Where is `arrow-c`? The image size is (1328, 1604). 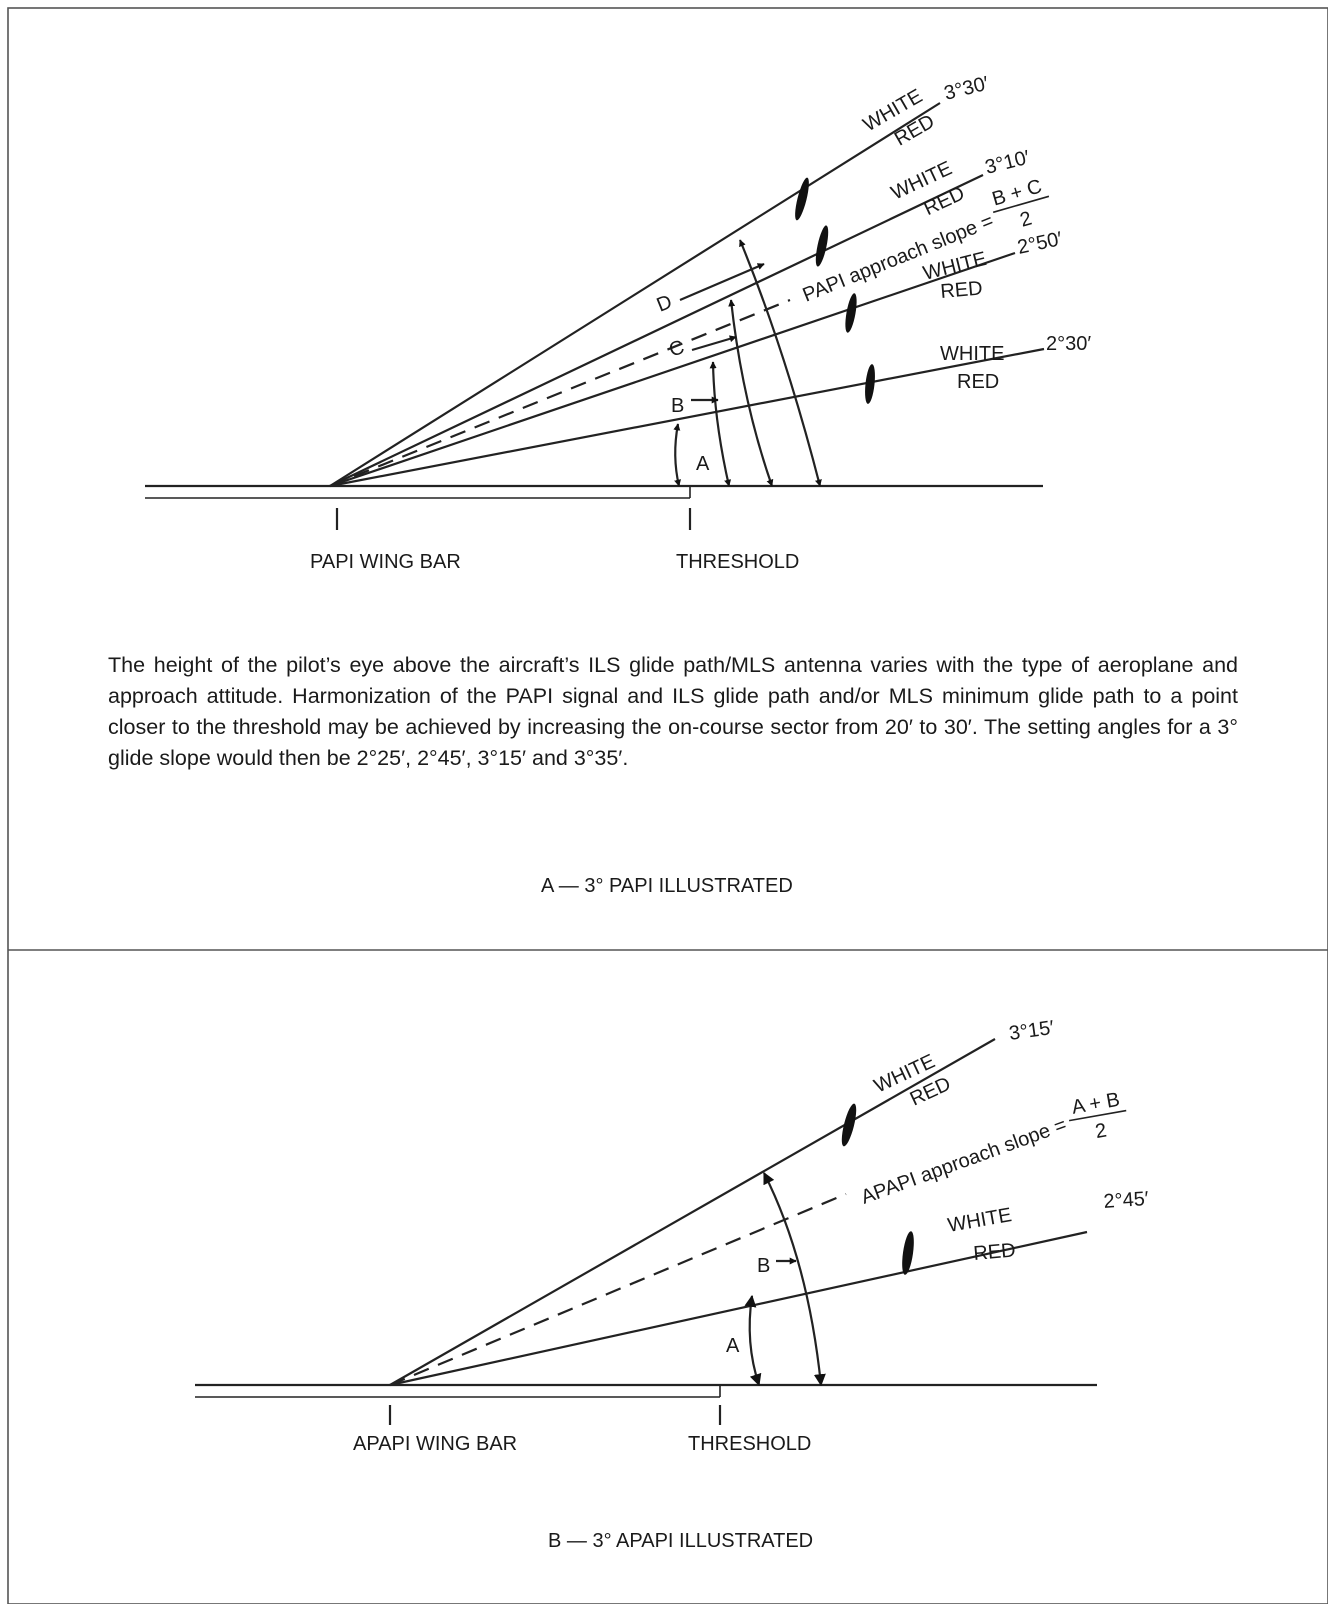 arrow-c is located at coordinates (714, 343).